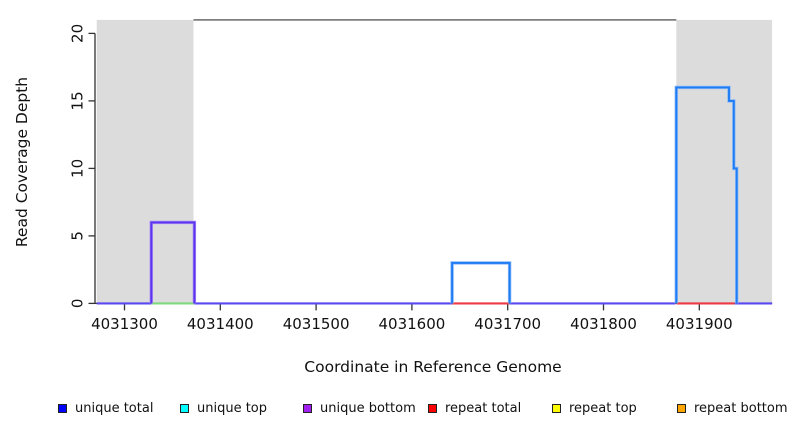 Image resolution: width=792 pixels, height=432 pixels. What do you see at coordinates (368, 408) in the screenshot?
I see `legend-label: unique bottom` at bounding box center [368, 408].